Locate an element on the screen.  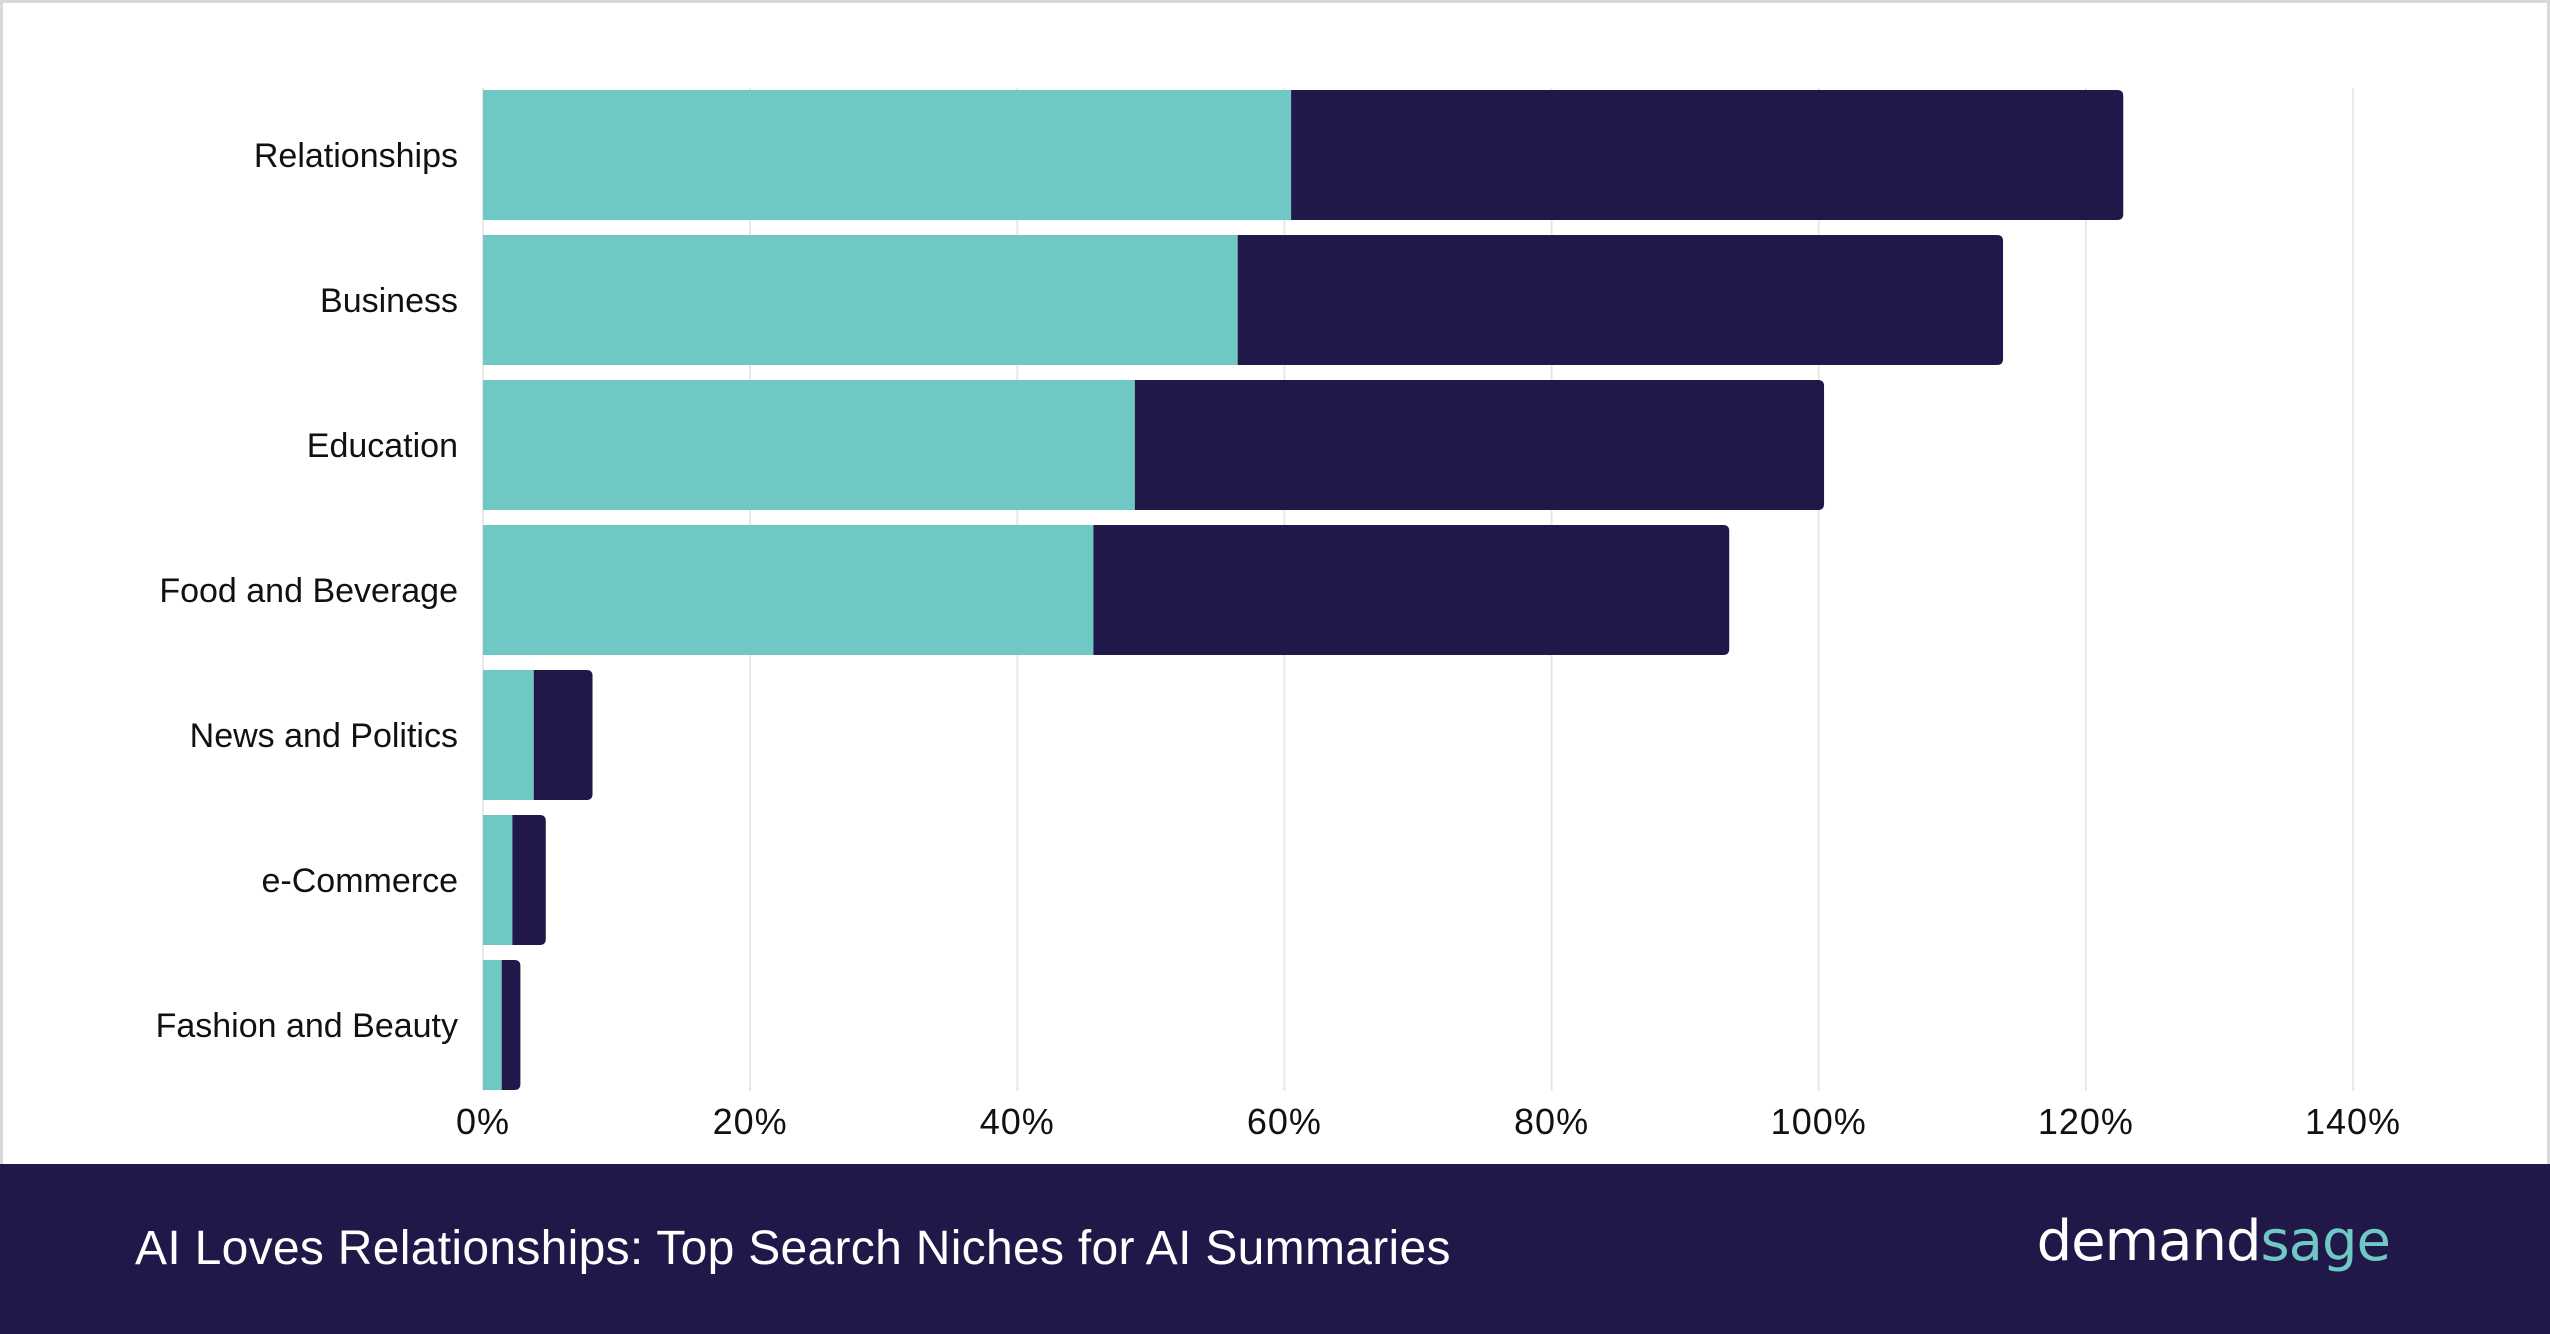
category-label: Relationships is located at coordinates (356, 156).